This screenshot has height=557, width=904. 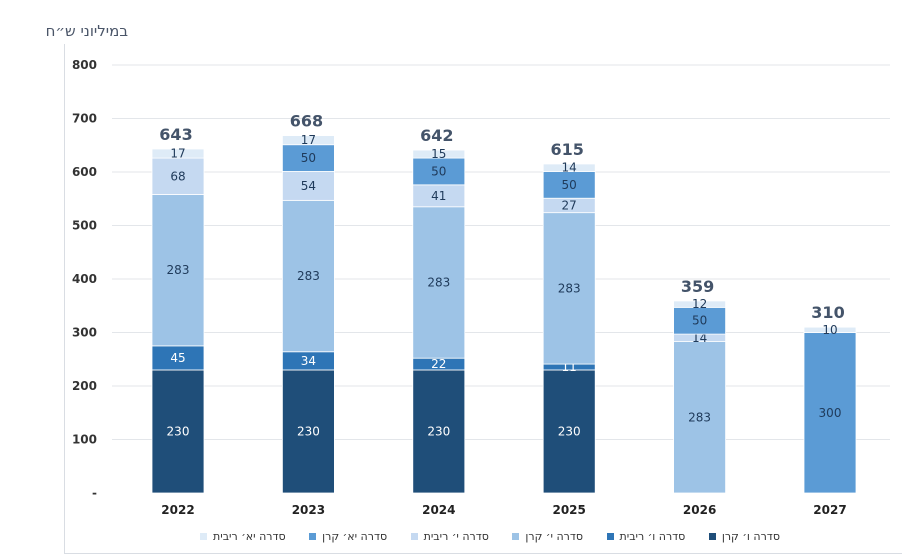 What do you see at coordinates (84, 440) in the screenshot?
I see `y-tick-label: 100` at bounding box center [84, 440].